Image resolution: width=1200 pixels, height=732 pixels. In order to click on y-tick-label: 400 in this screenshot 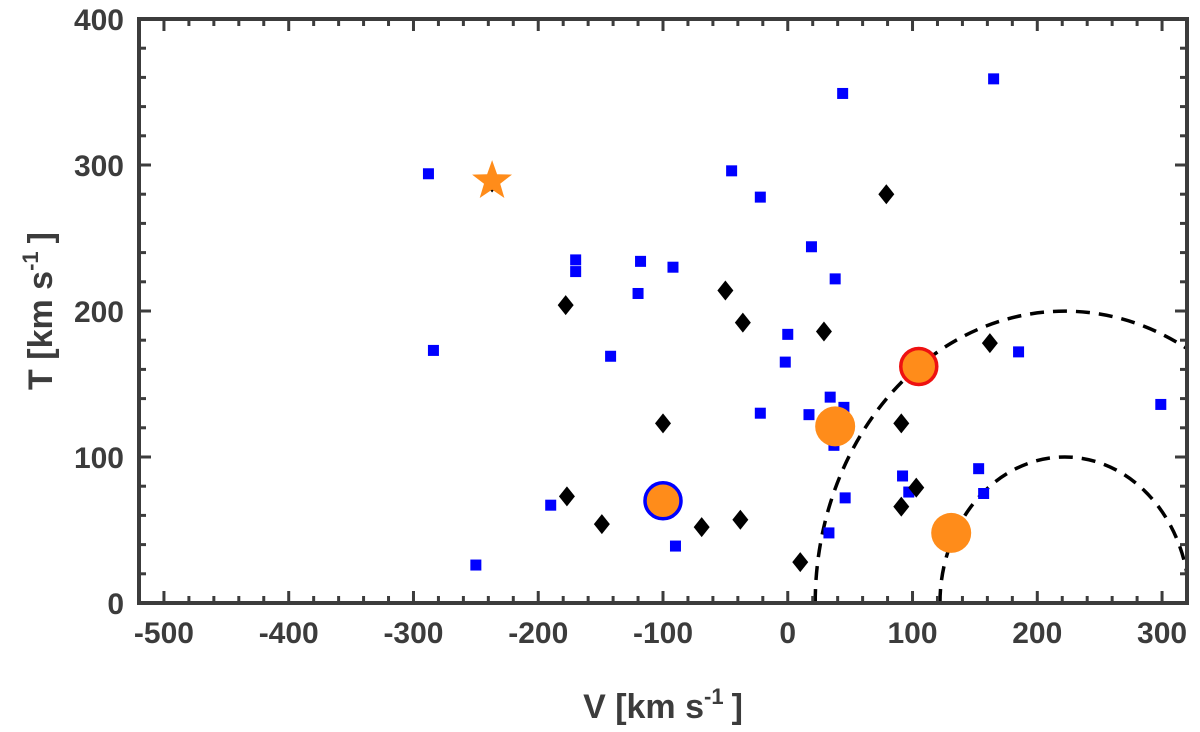, I will do `click(99, 20)`.